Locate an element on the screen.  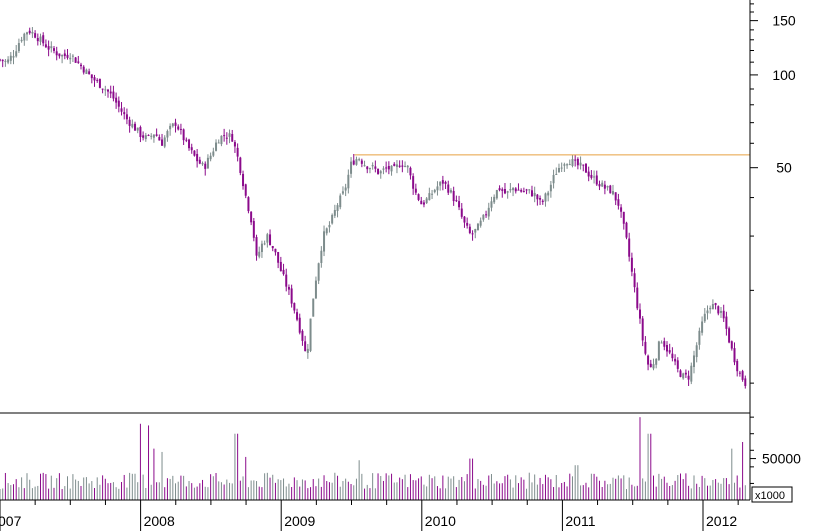
time-tick-label: 2010 is located at coordinates (440, 521).